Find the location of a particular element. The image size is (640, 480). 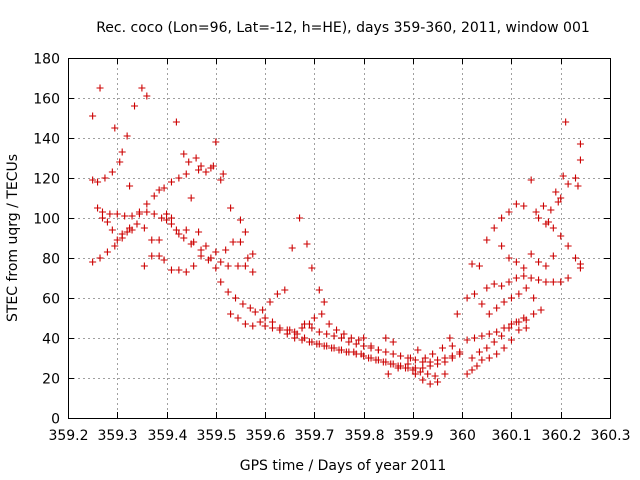

y-tick-label: 180 is located at coordinates (46, 60).